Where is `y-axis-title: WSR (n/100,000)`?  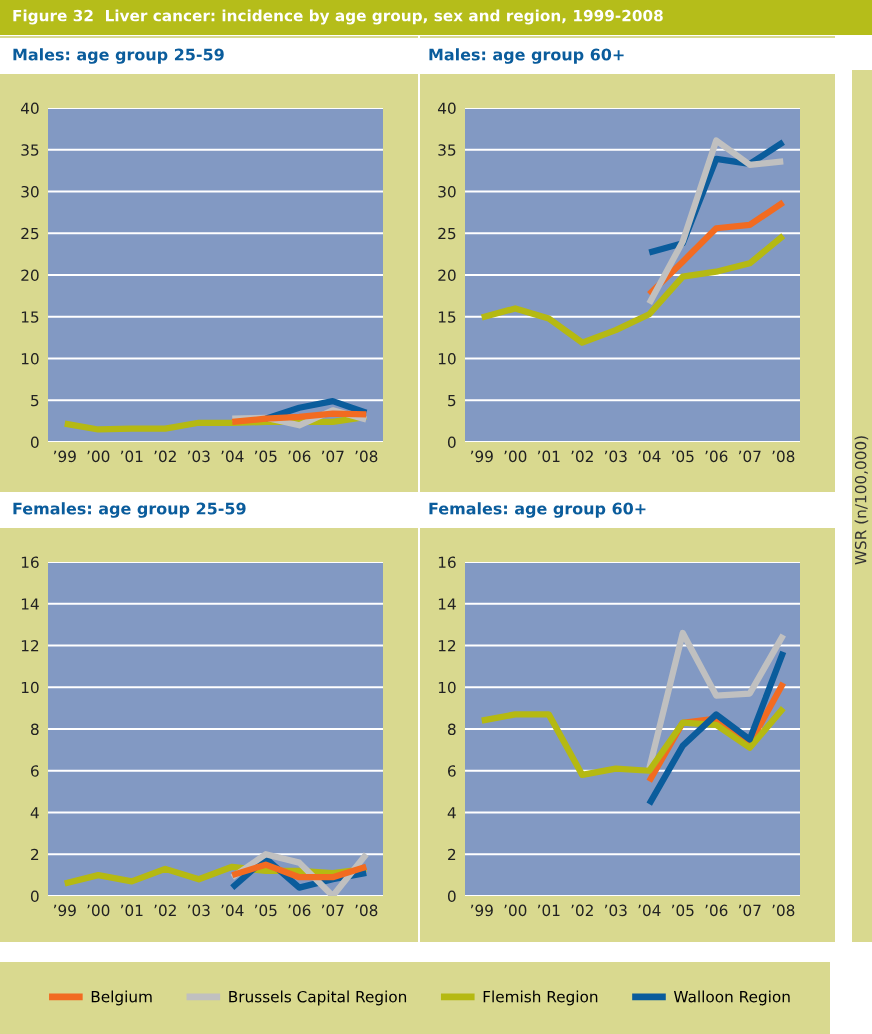 y-axis-title: WSR (n/100,000) is located at coordinates (861, 500).